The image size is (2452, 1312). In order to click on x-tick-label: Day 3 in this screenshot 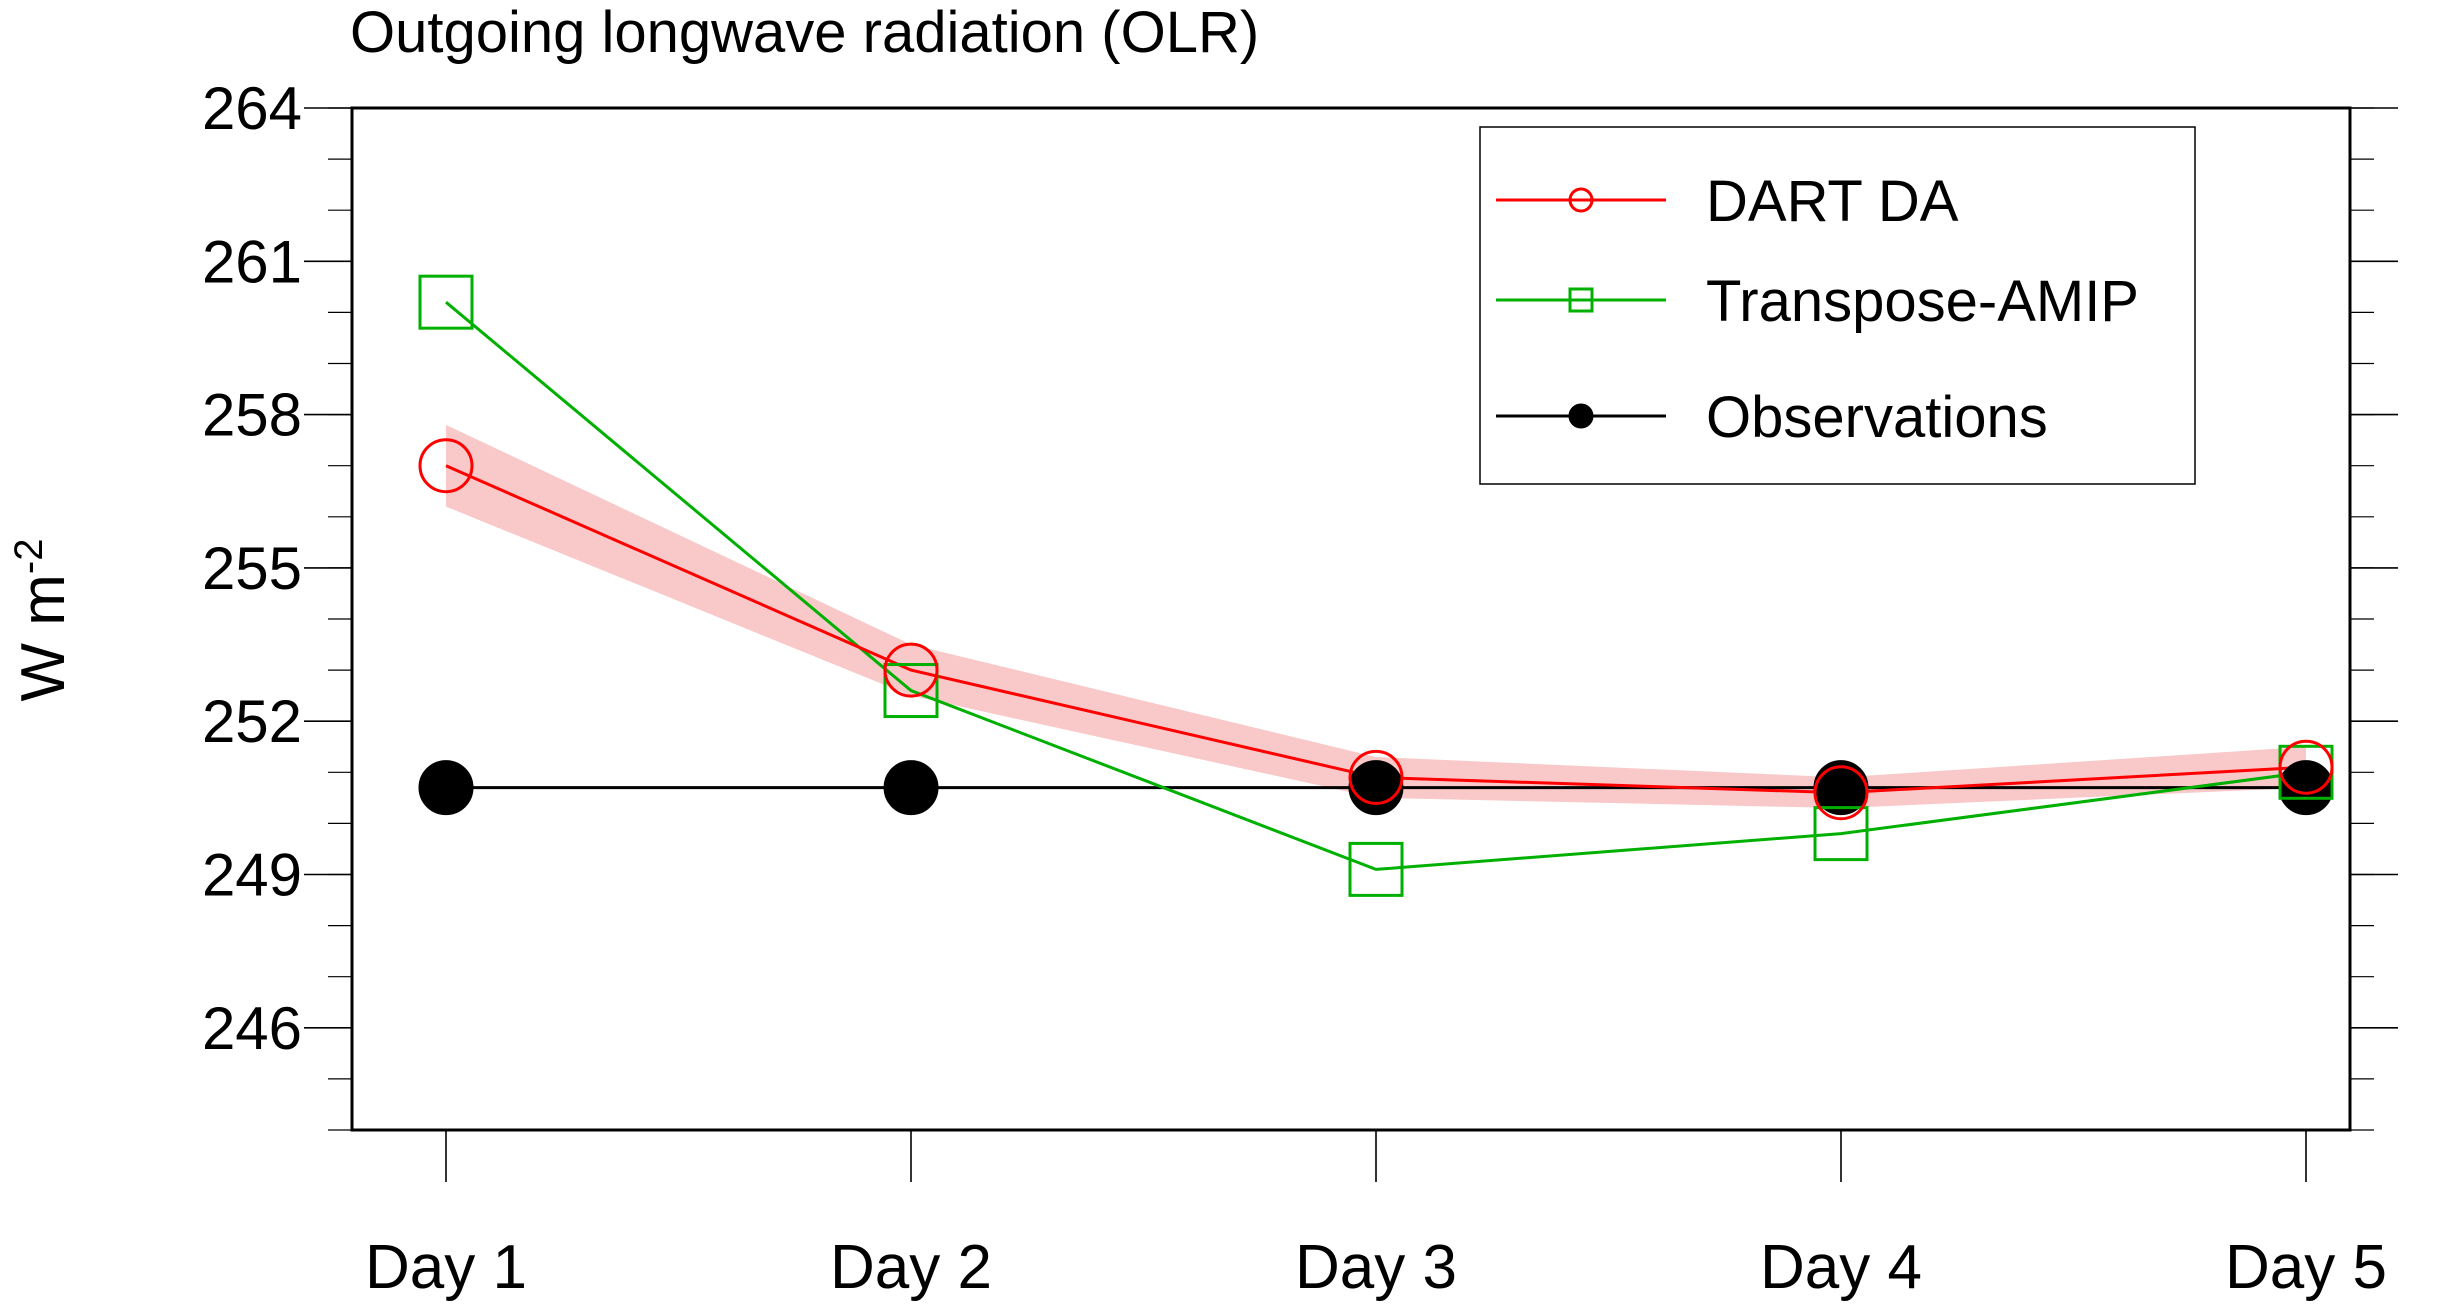, I will do `click(1376, 1267)`.